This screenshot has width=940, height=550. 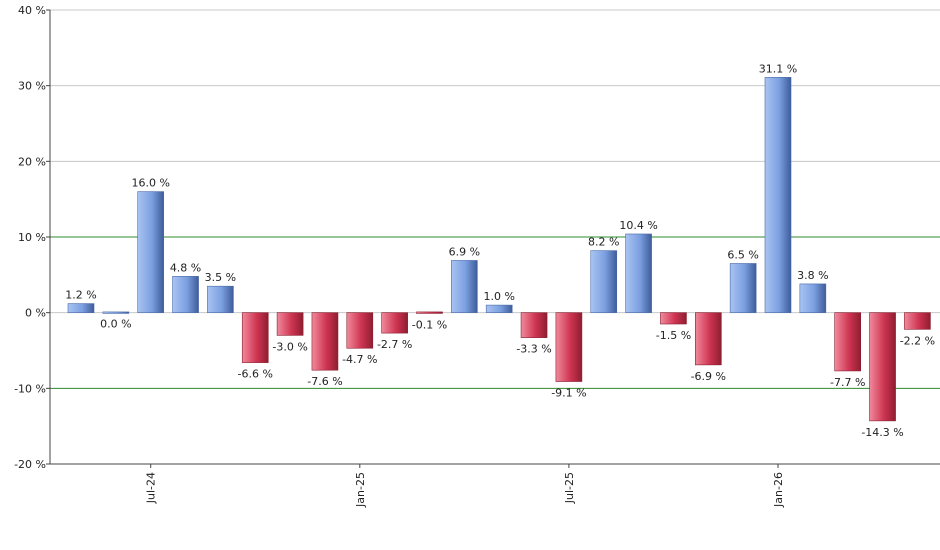 I want to click on data-label: 6.5 %, so click(x=742, y=254).